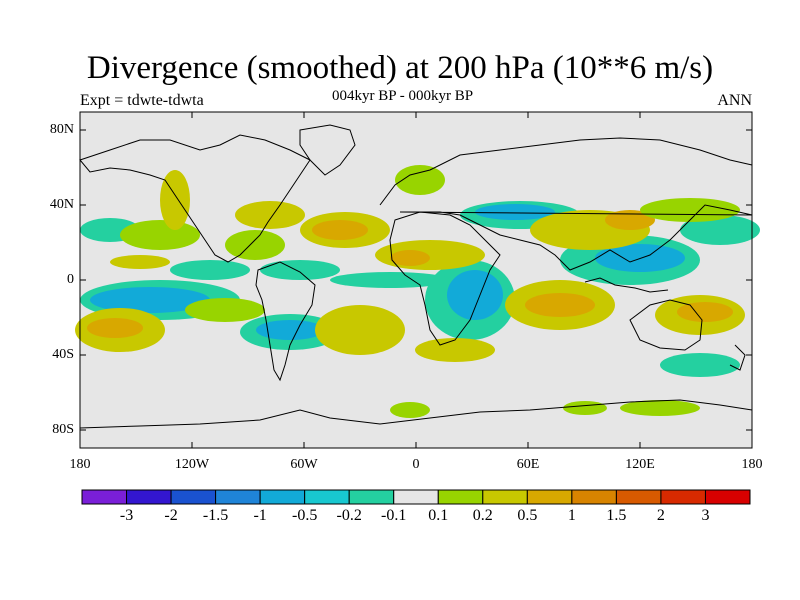 The image size is (800, 600). I want to click on coast-australia, so click(666, 325).